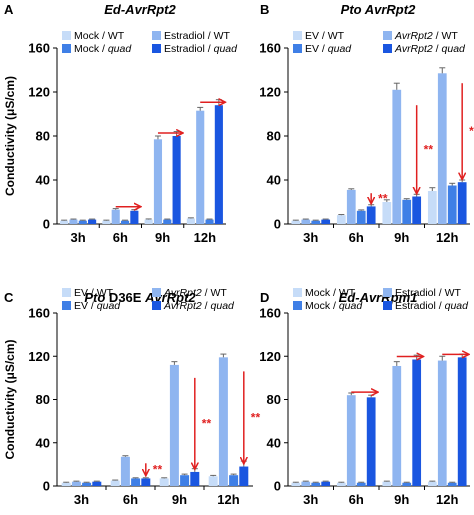 This screenshot has width=474, height=515. I want to click on x-tick-label: 9h, so click(401, 237).